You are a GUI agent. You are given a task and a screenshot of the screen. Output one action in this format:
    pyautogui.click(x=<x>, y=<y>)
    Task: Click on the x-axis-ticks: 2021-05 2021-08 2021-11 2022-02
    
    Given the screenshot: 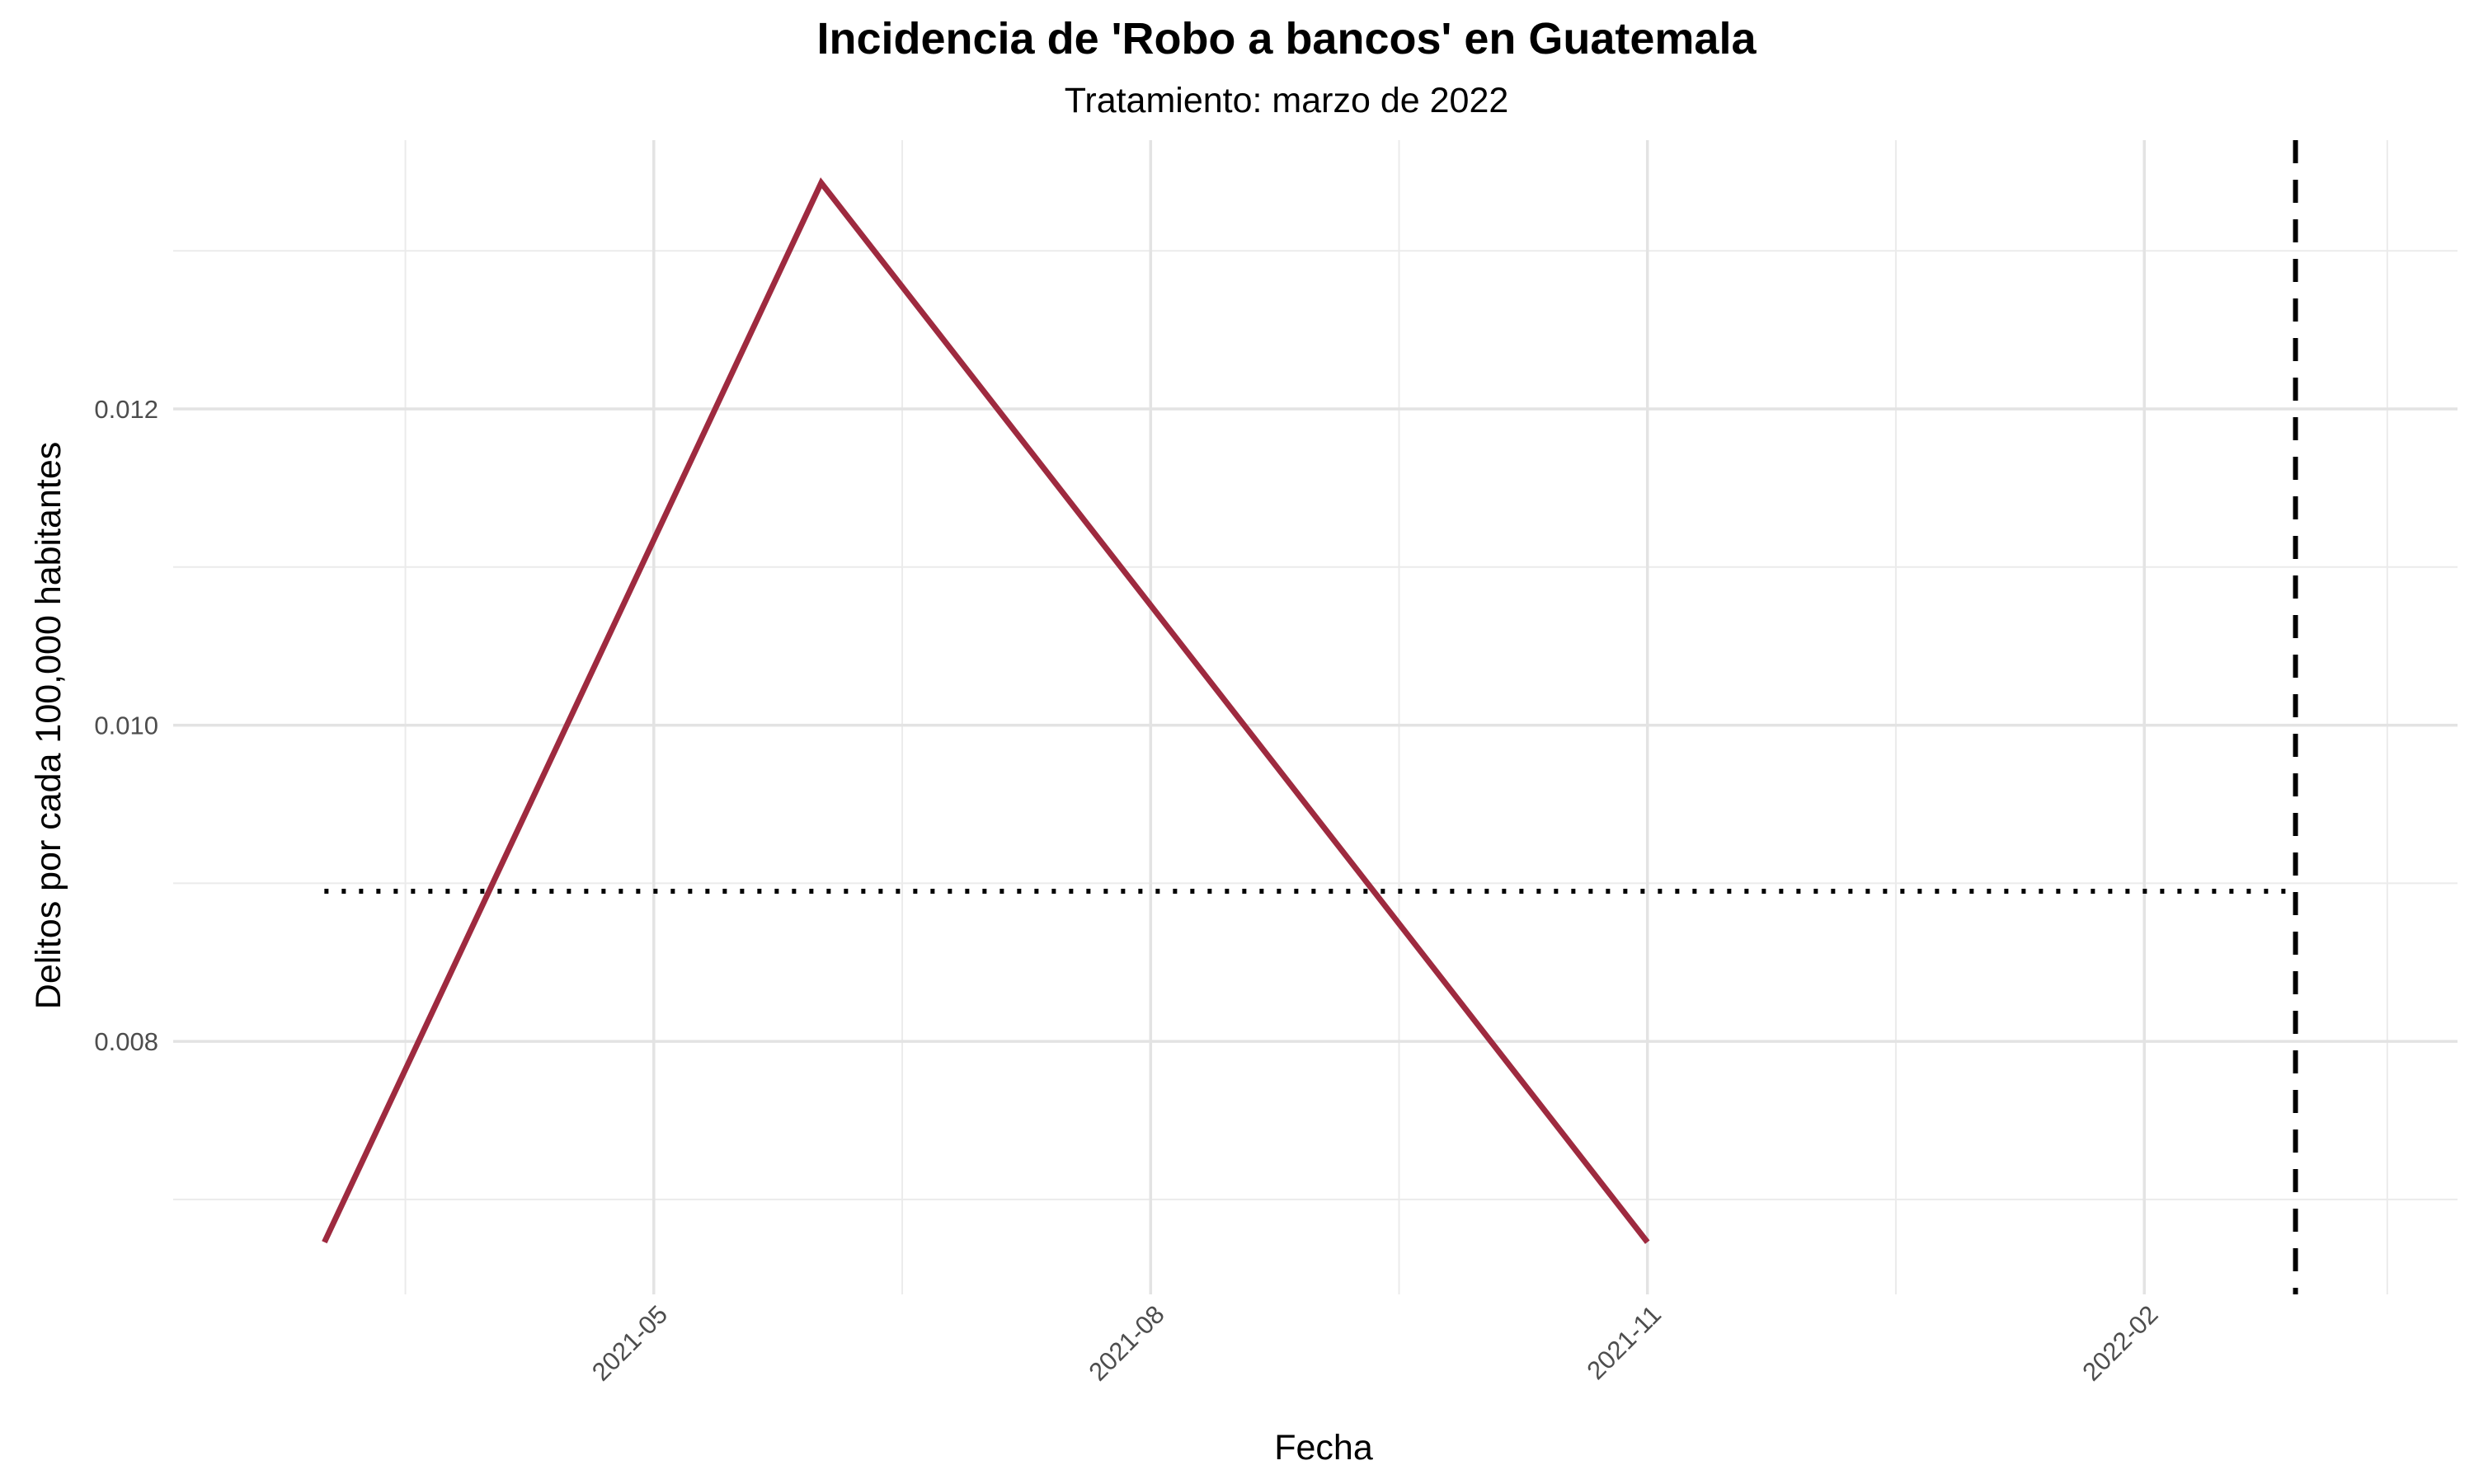 What is the action you would take?
    pyautogui.click(x=1375, y=1342)
    